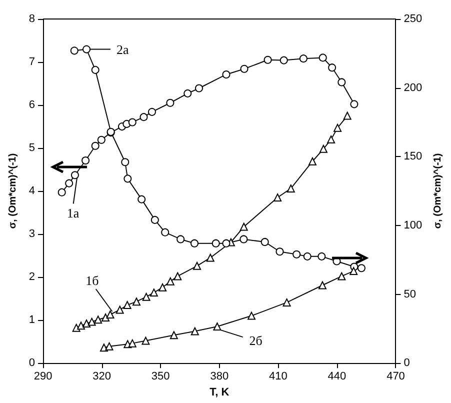 The image size is (451, 403). I want to click on series-label: 1а, so click(73, 213).